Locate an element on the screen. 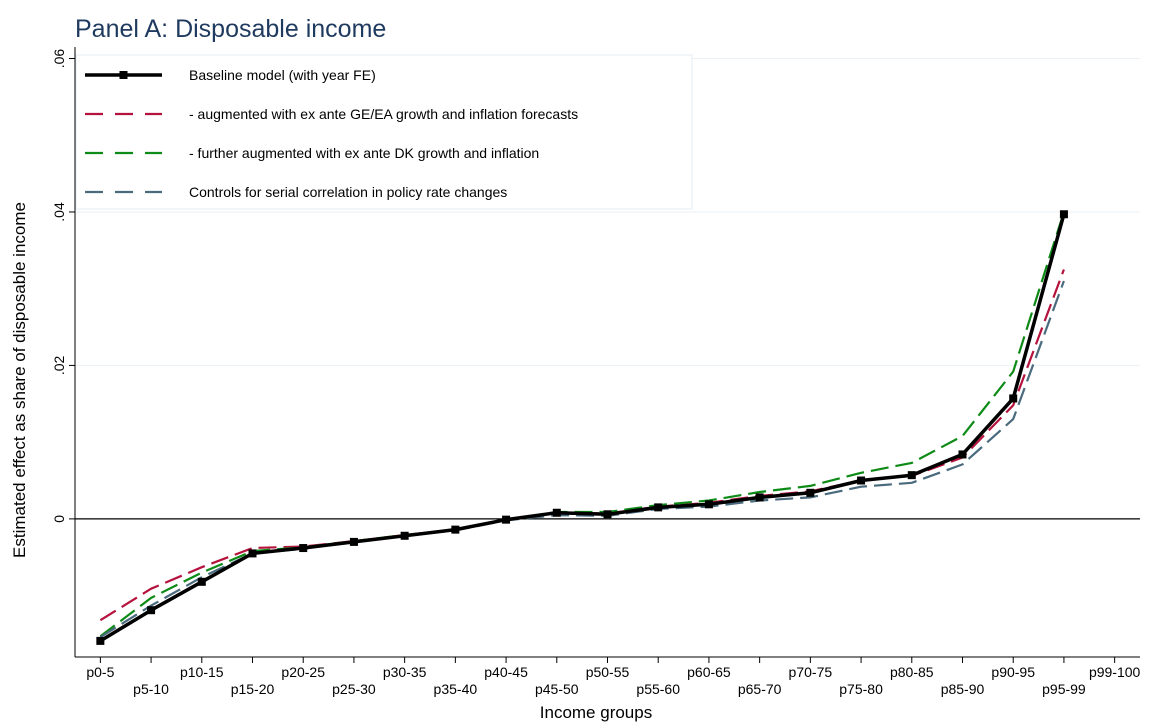  x-tick-label-11: p55-60 is located at coordinates (658, 689).